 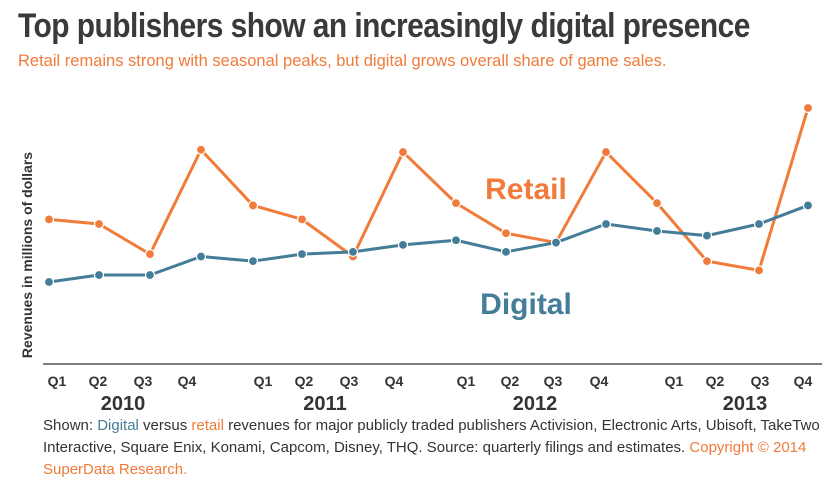 I want to click on caption-digital-word: Digital, so click(x=118, y=425).